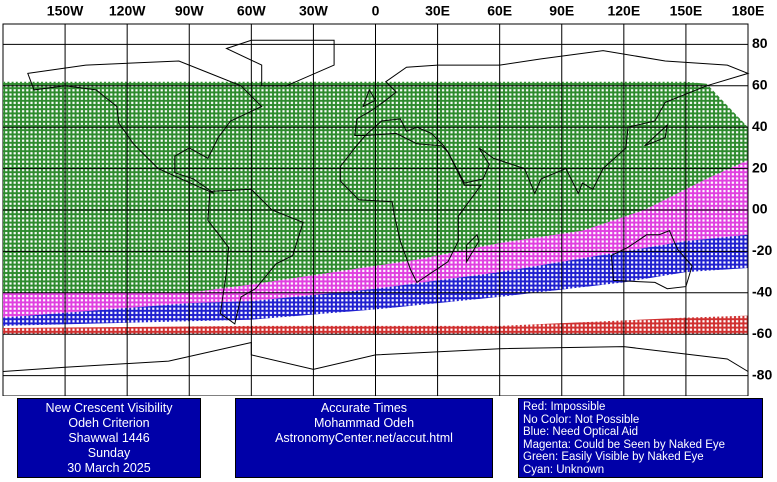 The image size is (777, 482). Describe the element at coordinates (252, 11) in the screenshot. I see `longitude-label: 60W` at that location.